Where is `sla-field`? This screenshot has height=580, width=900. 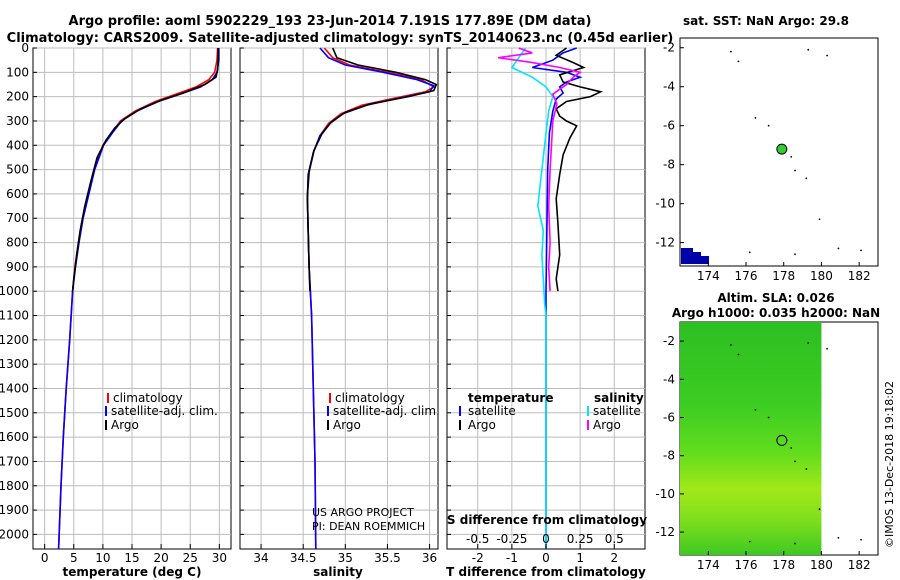
sla-field is located at coordinates (751, 438).